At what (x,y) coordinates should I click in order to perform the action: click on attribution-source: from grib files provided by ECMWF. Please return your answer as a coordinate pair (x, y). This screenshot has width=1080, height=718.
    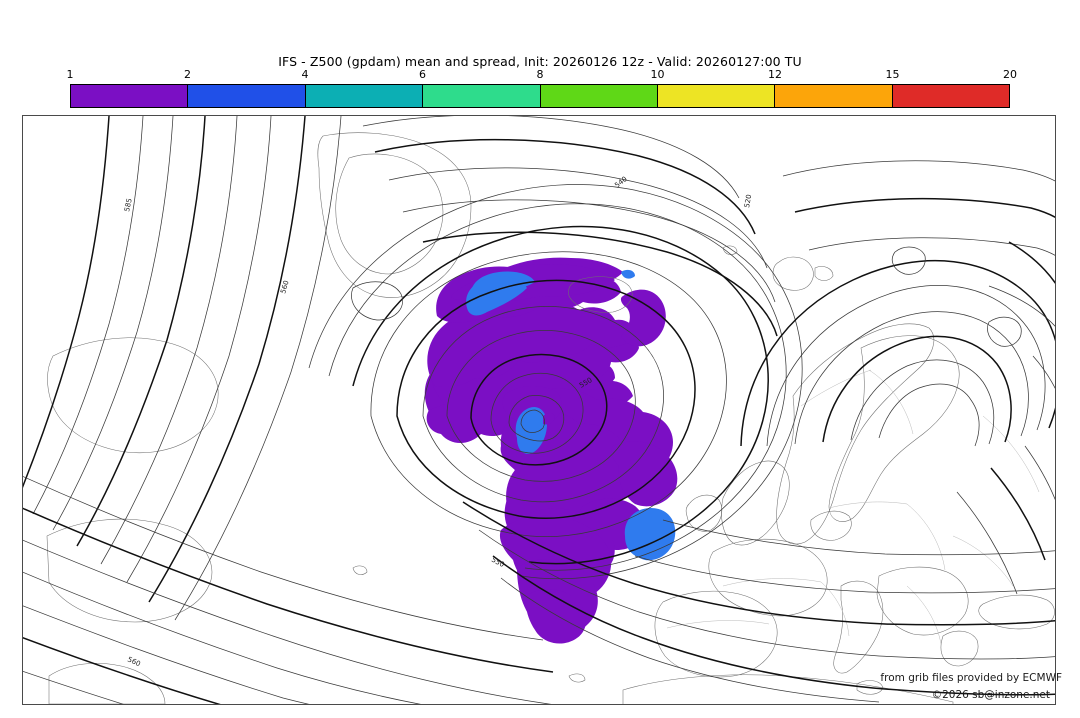
    Looking at the image, I should click on (971, 678).